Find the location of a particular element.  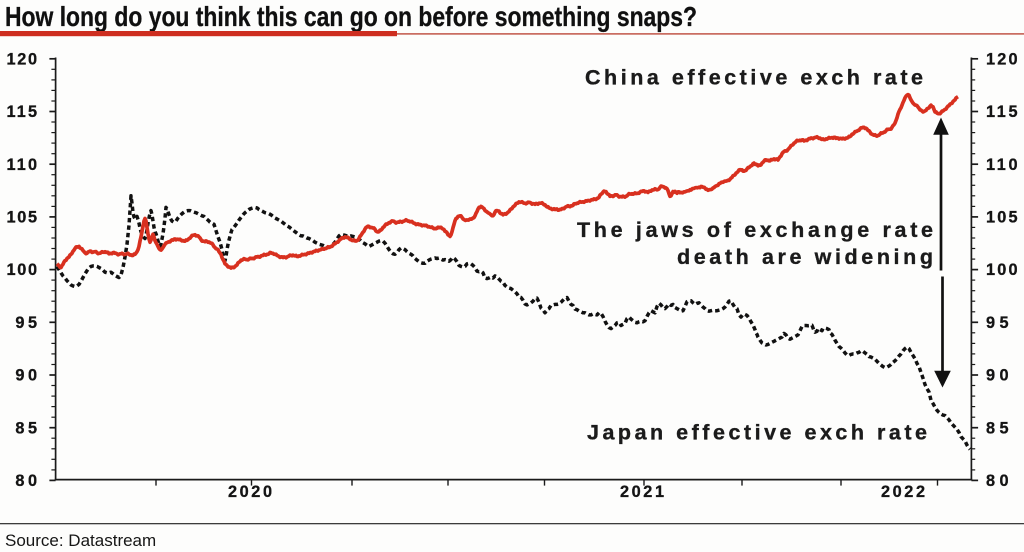

svg-text: China effective exch rate is located at coordinates (754, 77).